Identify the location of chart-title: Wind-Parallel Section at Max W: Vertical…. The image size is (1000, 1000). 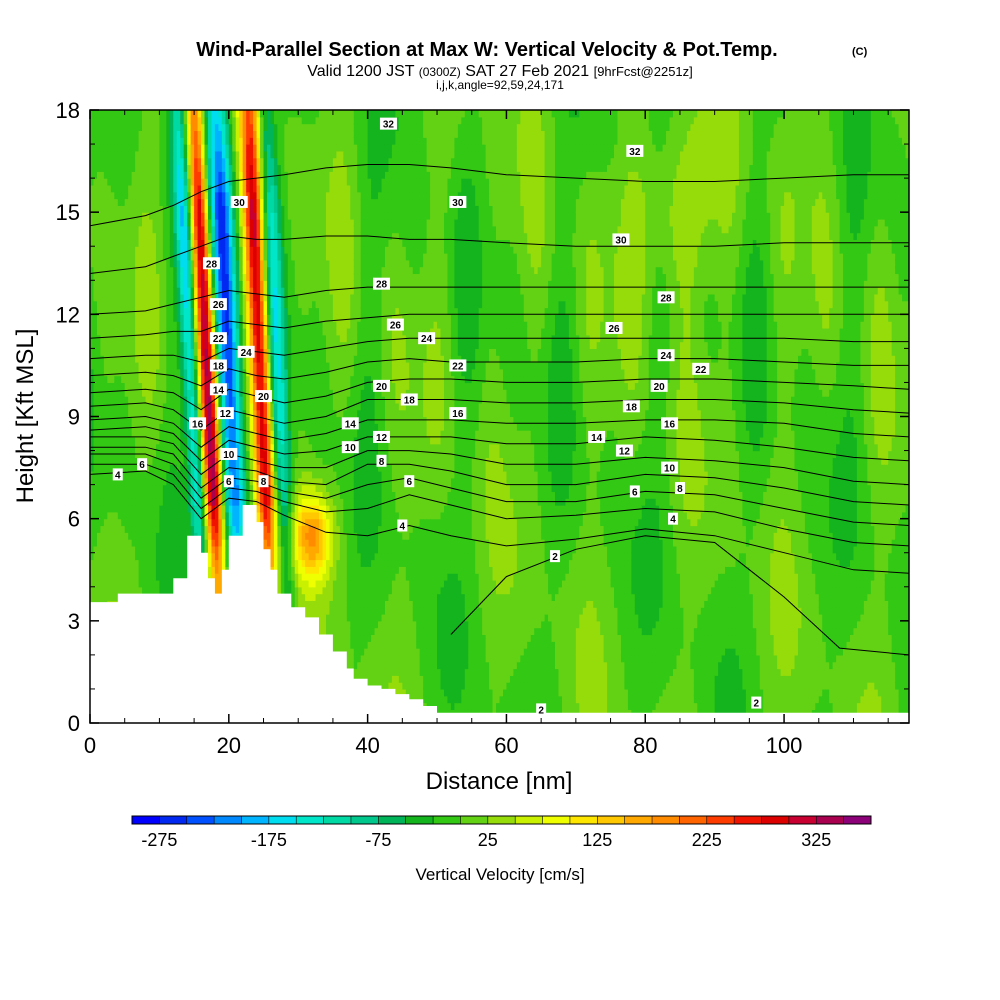
(486, 50).